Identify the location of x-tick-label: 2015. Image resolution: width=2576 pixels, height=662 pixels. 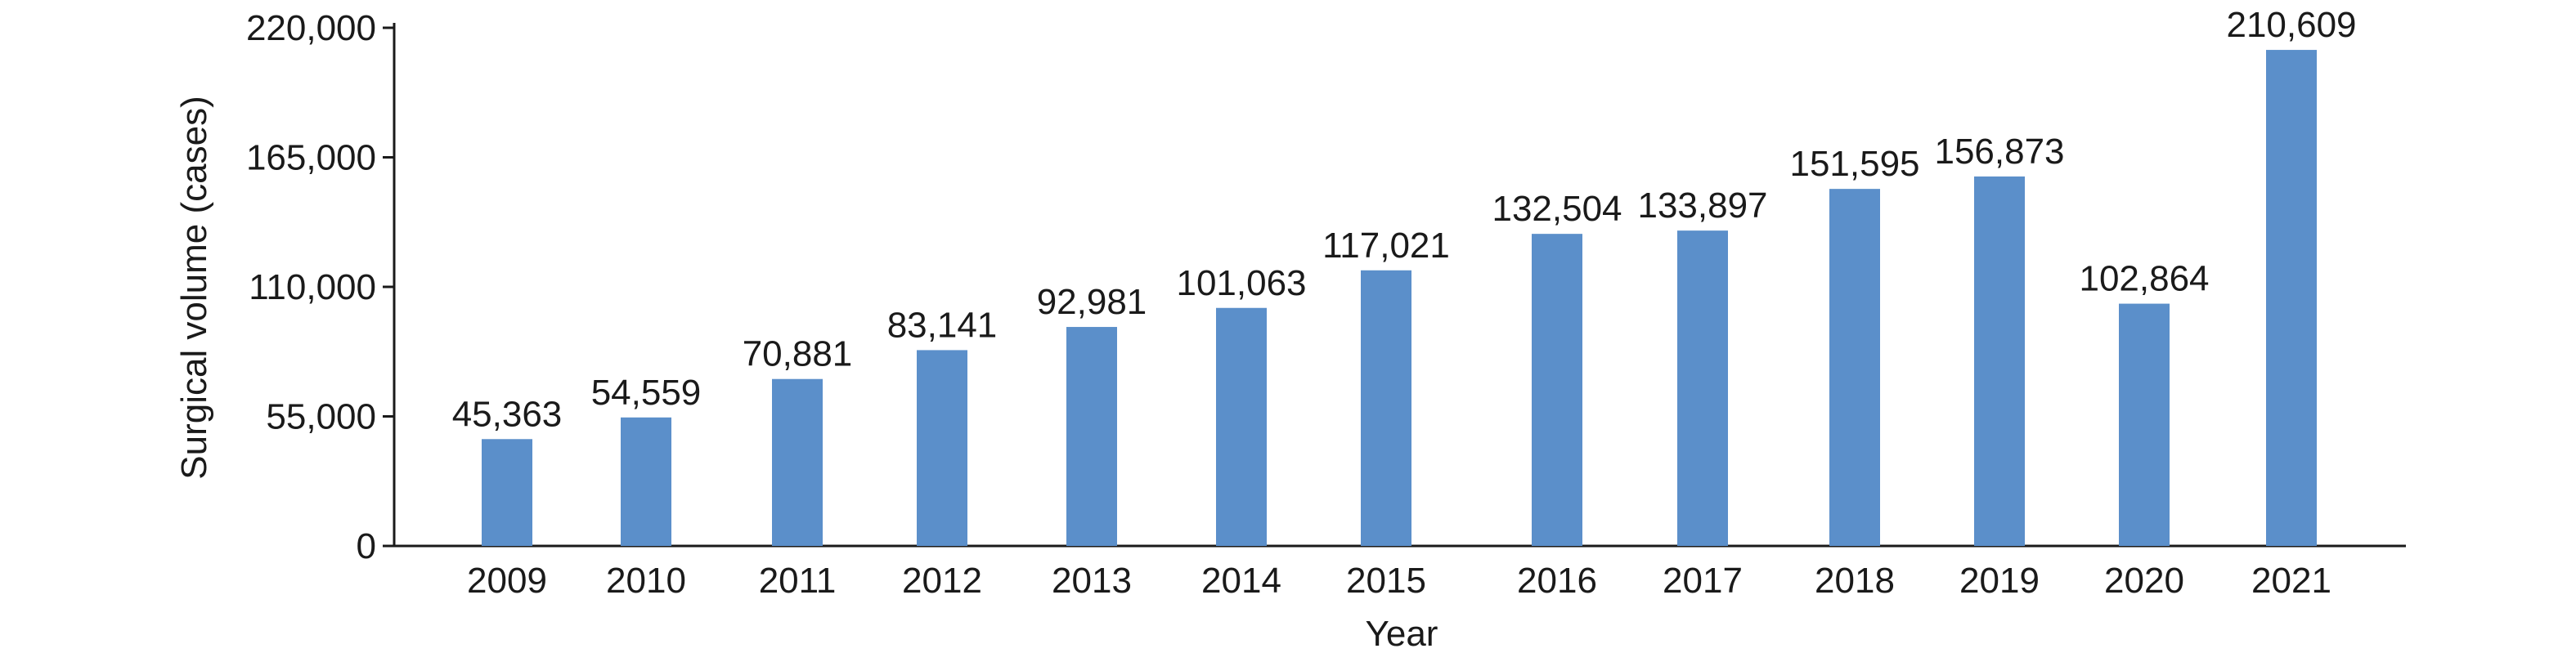
(1386, 581).